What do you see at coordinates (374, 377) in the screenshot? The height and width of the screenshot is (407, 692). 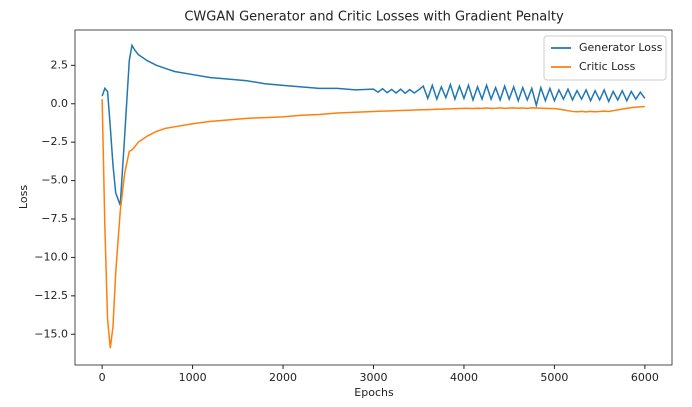 I see `x-tick-label: 3000` at bounding box center [374, 377].